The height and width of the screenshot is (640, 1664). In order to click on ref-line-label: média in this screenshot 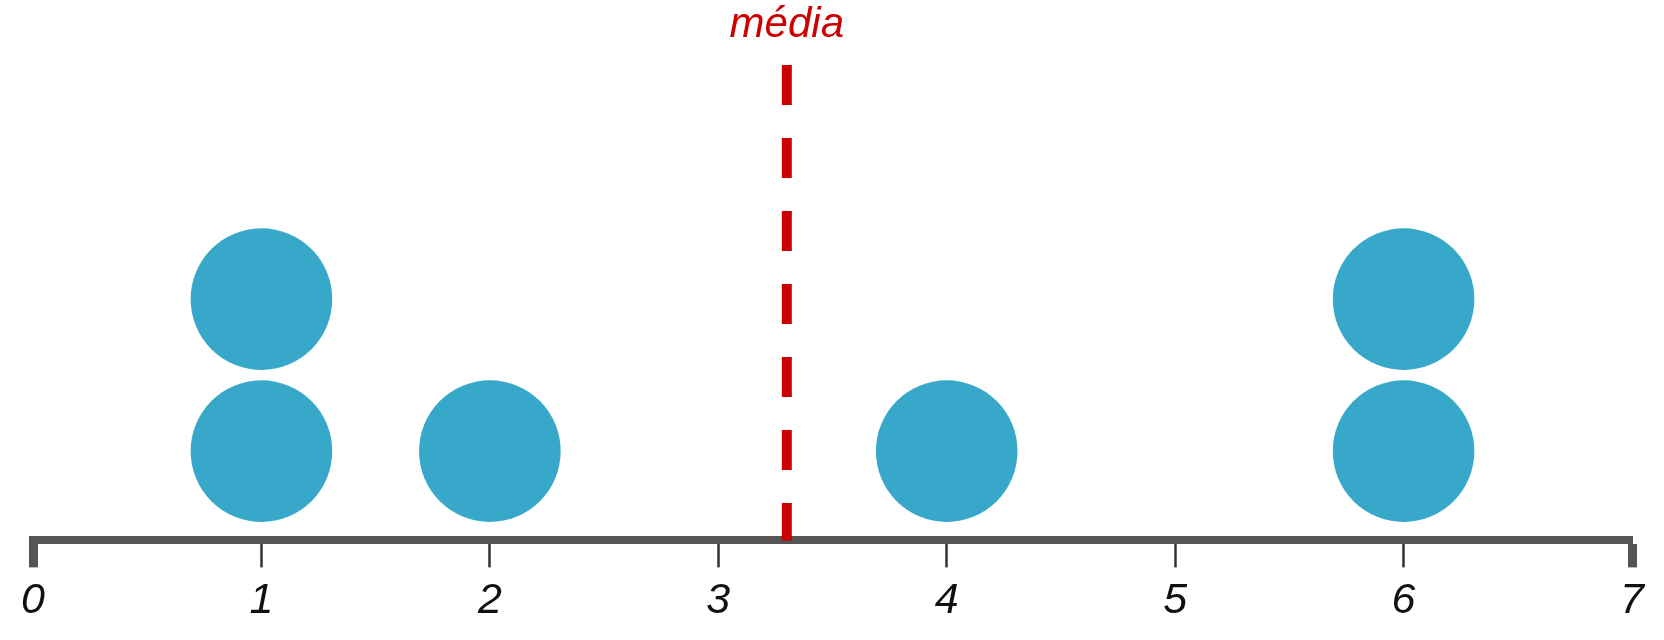, I will do `click(787, 23)`.